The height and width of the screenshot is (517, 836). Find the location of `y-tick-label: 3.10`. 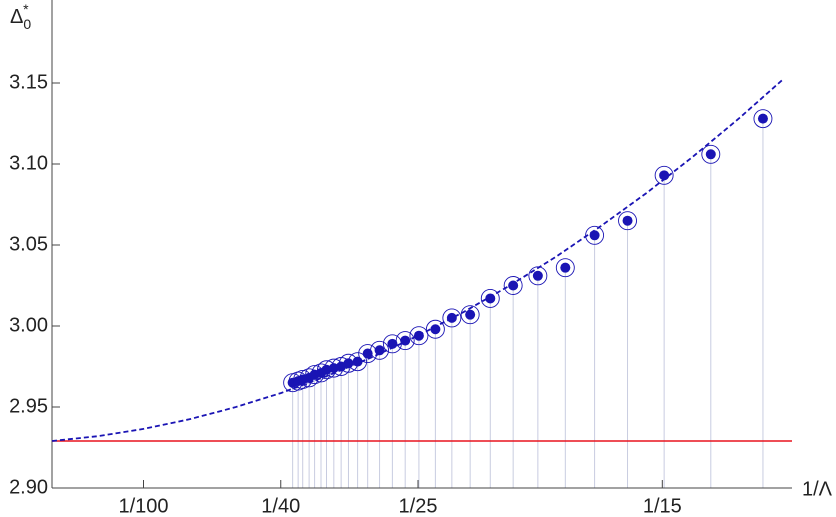

y-tick-label: 3.10 is located at coordinates (28, 163).